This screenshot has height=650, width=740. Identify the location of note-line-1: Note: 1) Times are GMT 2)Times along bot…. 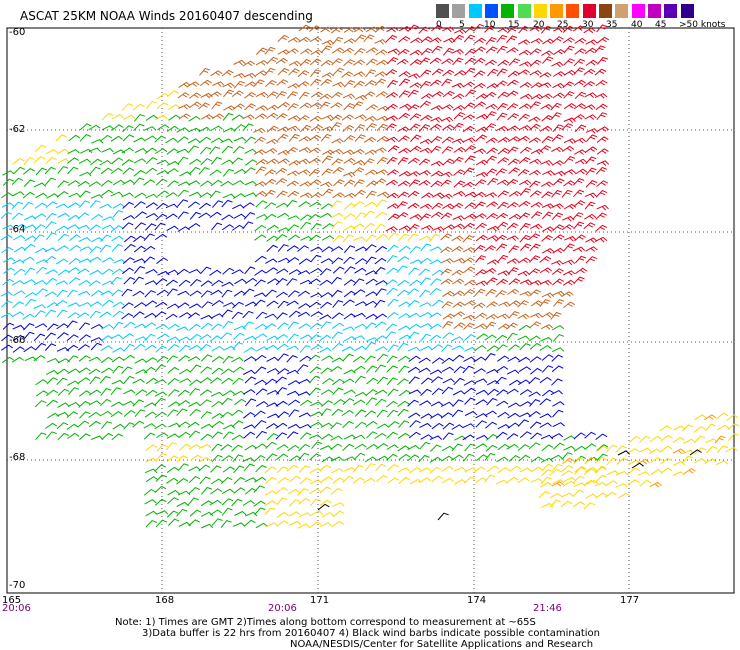
(325, 622).